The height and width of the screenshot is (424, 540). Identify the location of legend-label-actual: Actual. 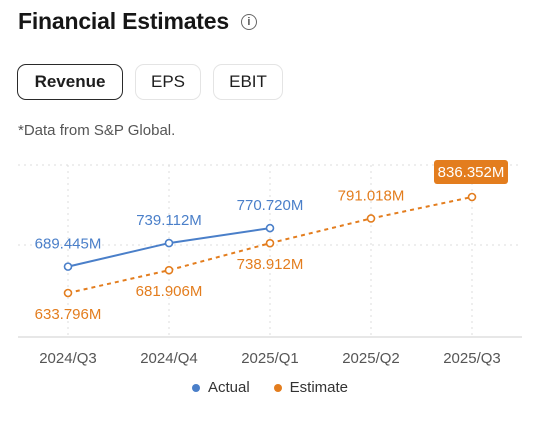
(228, 387).